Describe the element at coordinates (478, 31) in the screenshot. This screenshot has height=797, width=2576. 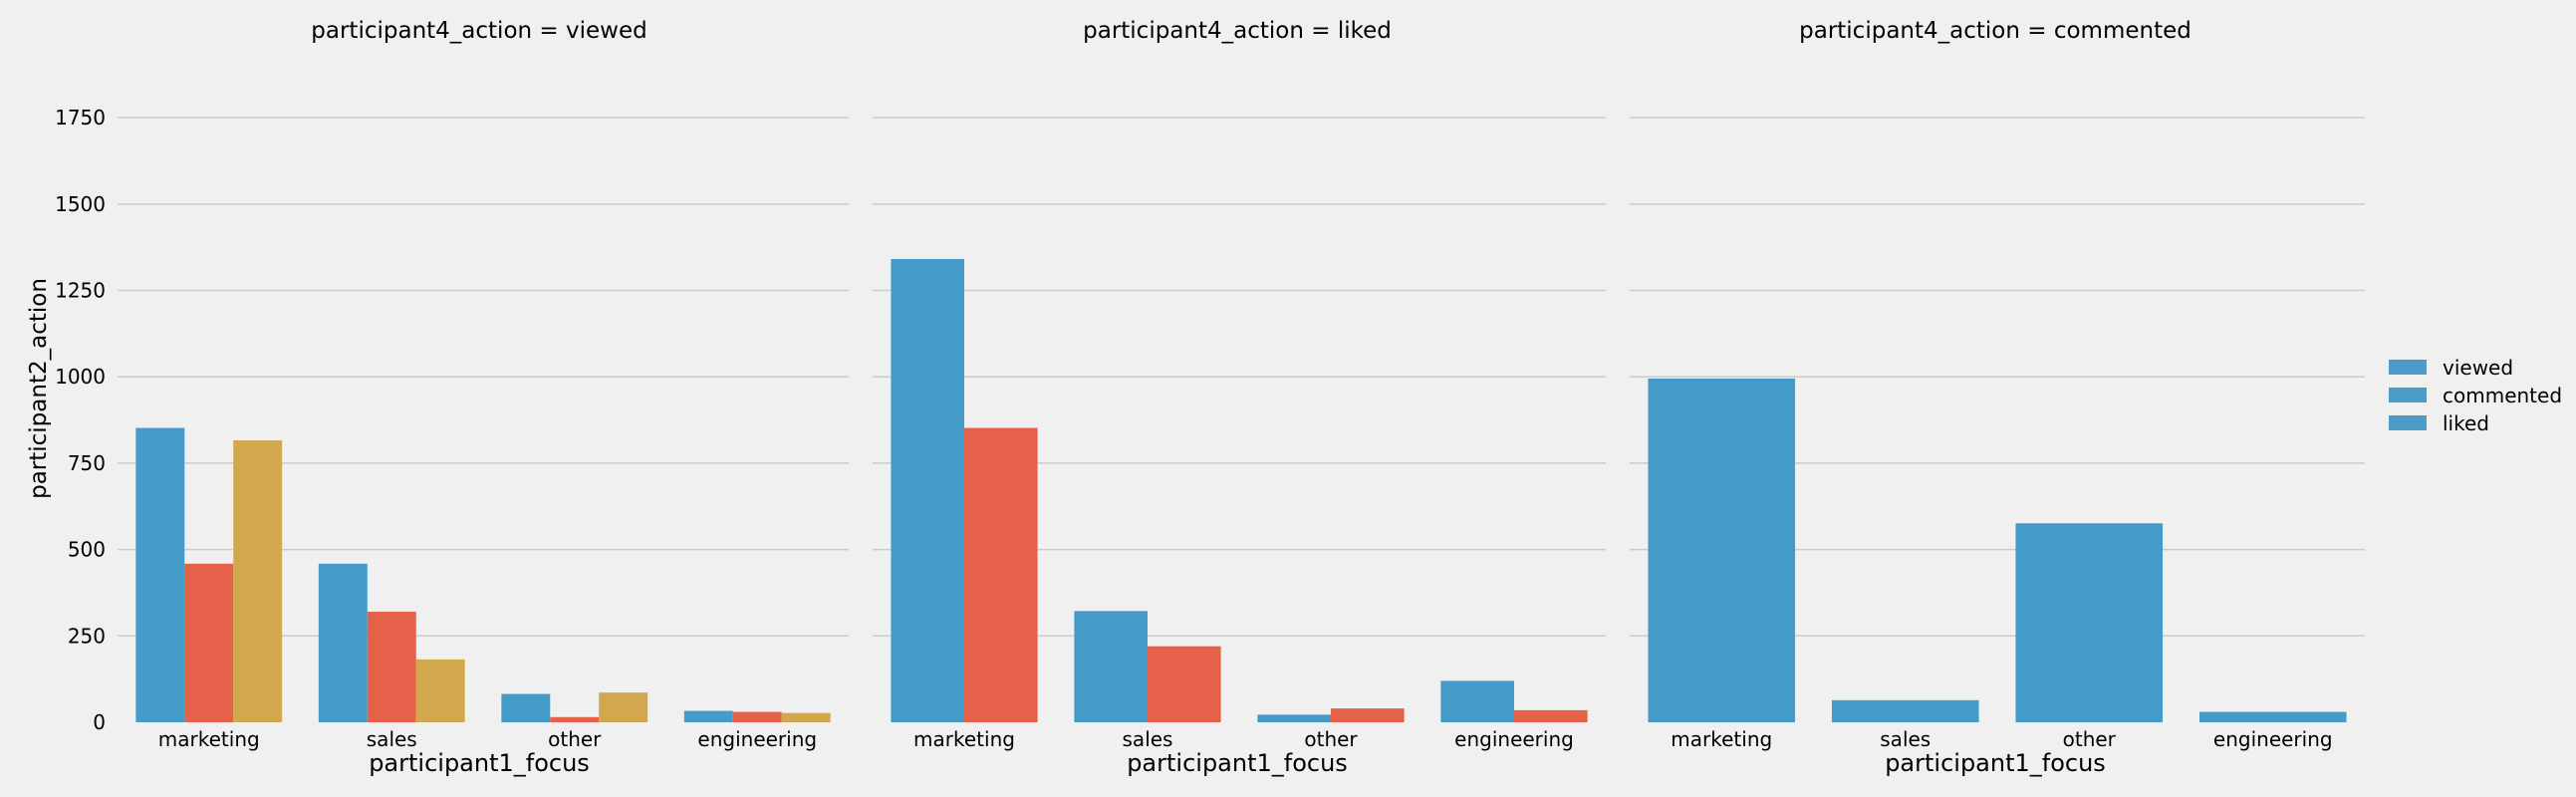
I see `panel-title: participant4_action = viewed` at that location.